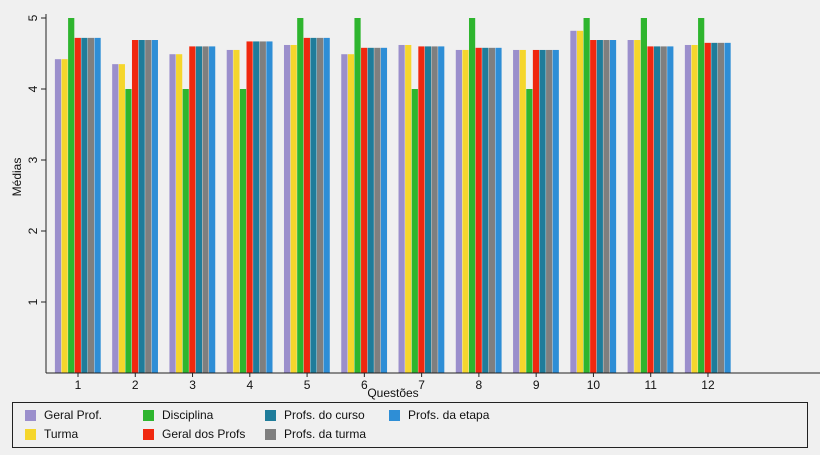  What do you see at coordinates (61, 434) in the screenshot?
I see `legend-label: Turma` at bounding box center [61, 434].